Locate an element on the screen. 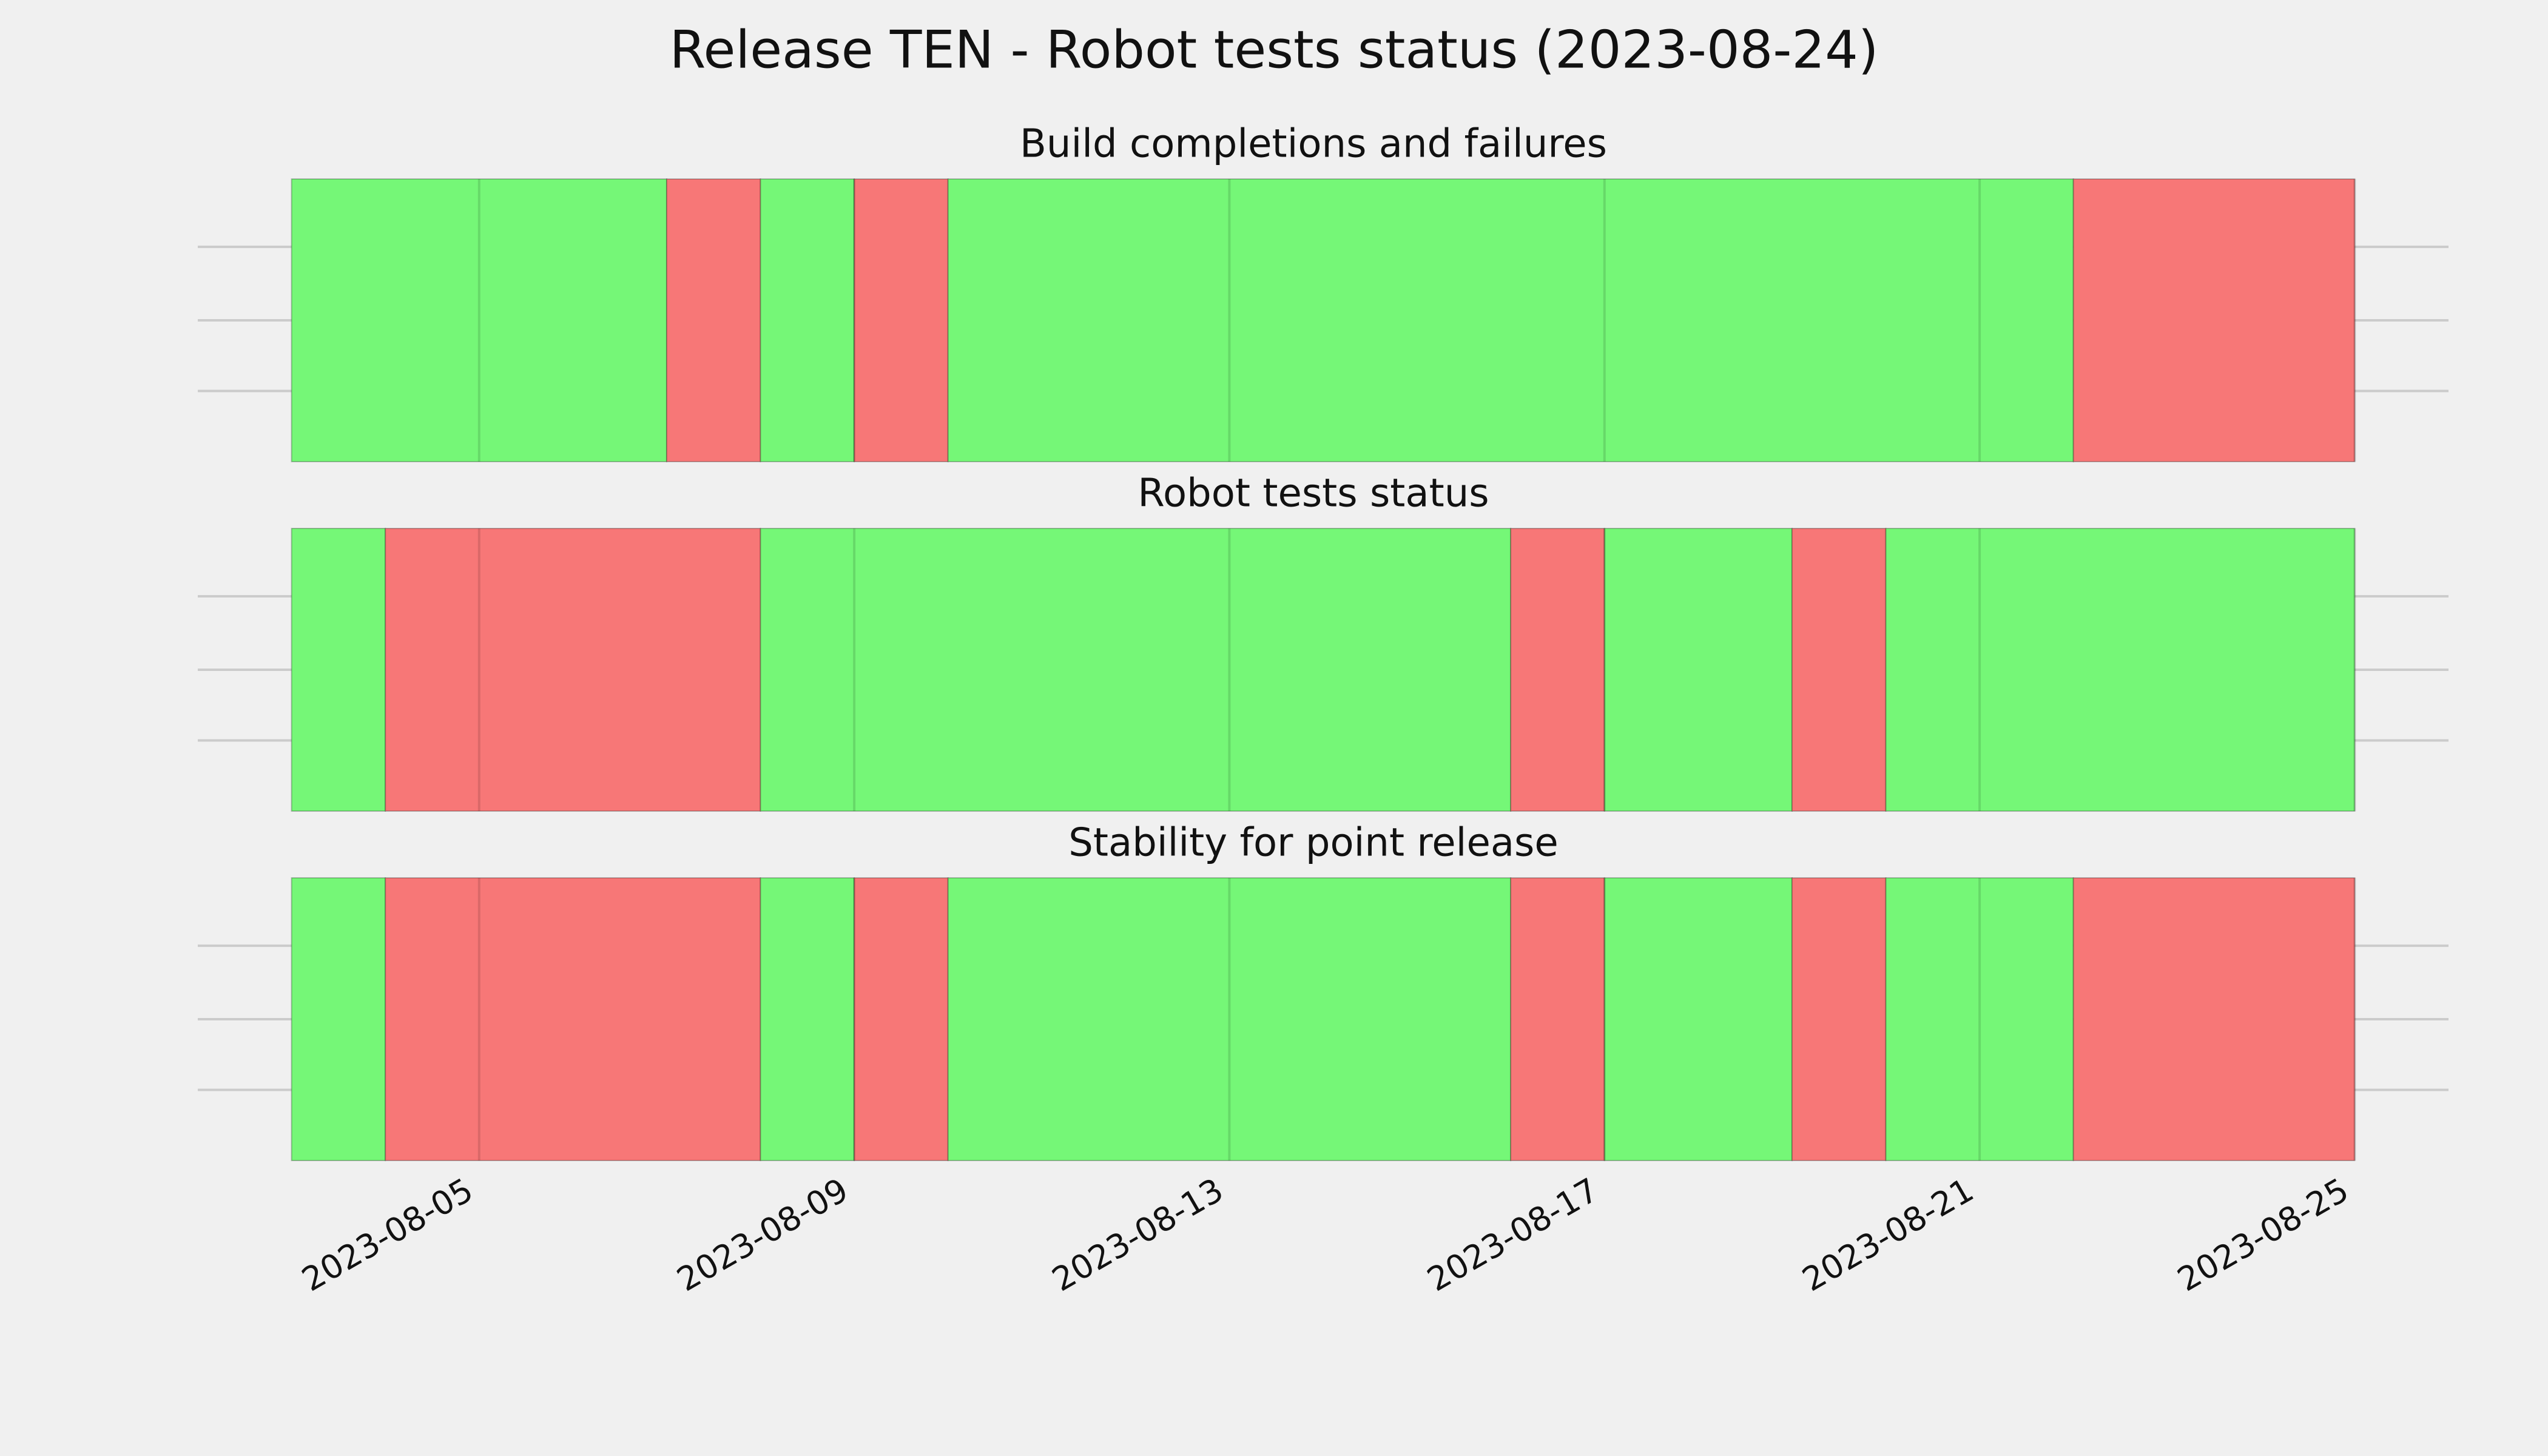  panel-title: Robot tests status is located at coordinates (1313, 493).